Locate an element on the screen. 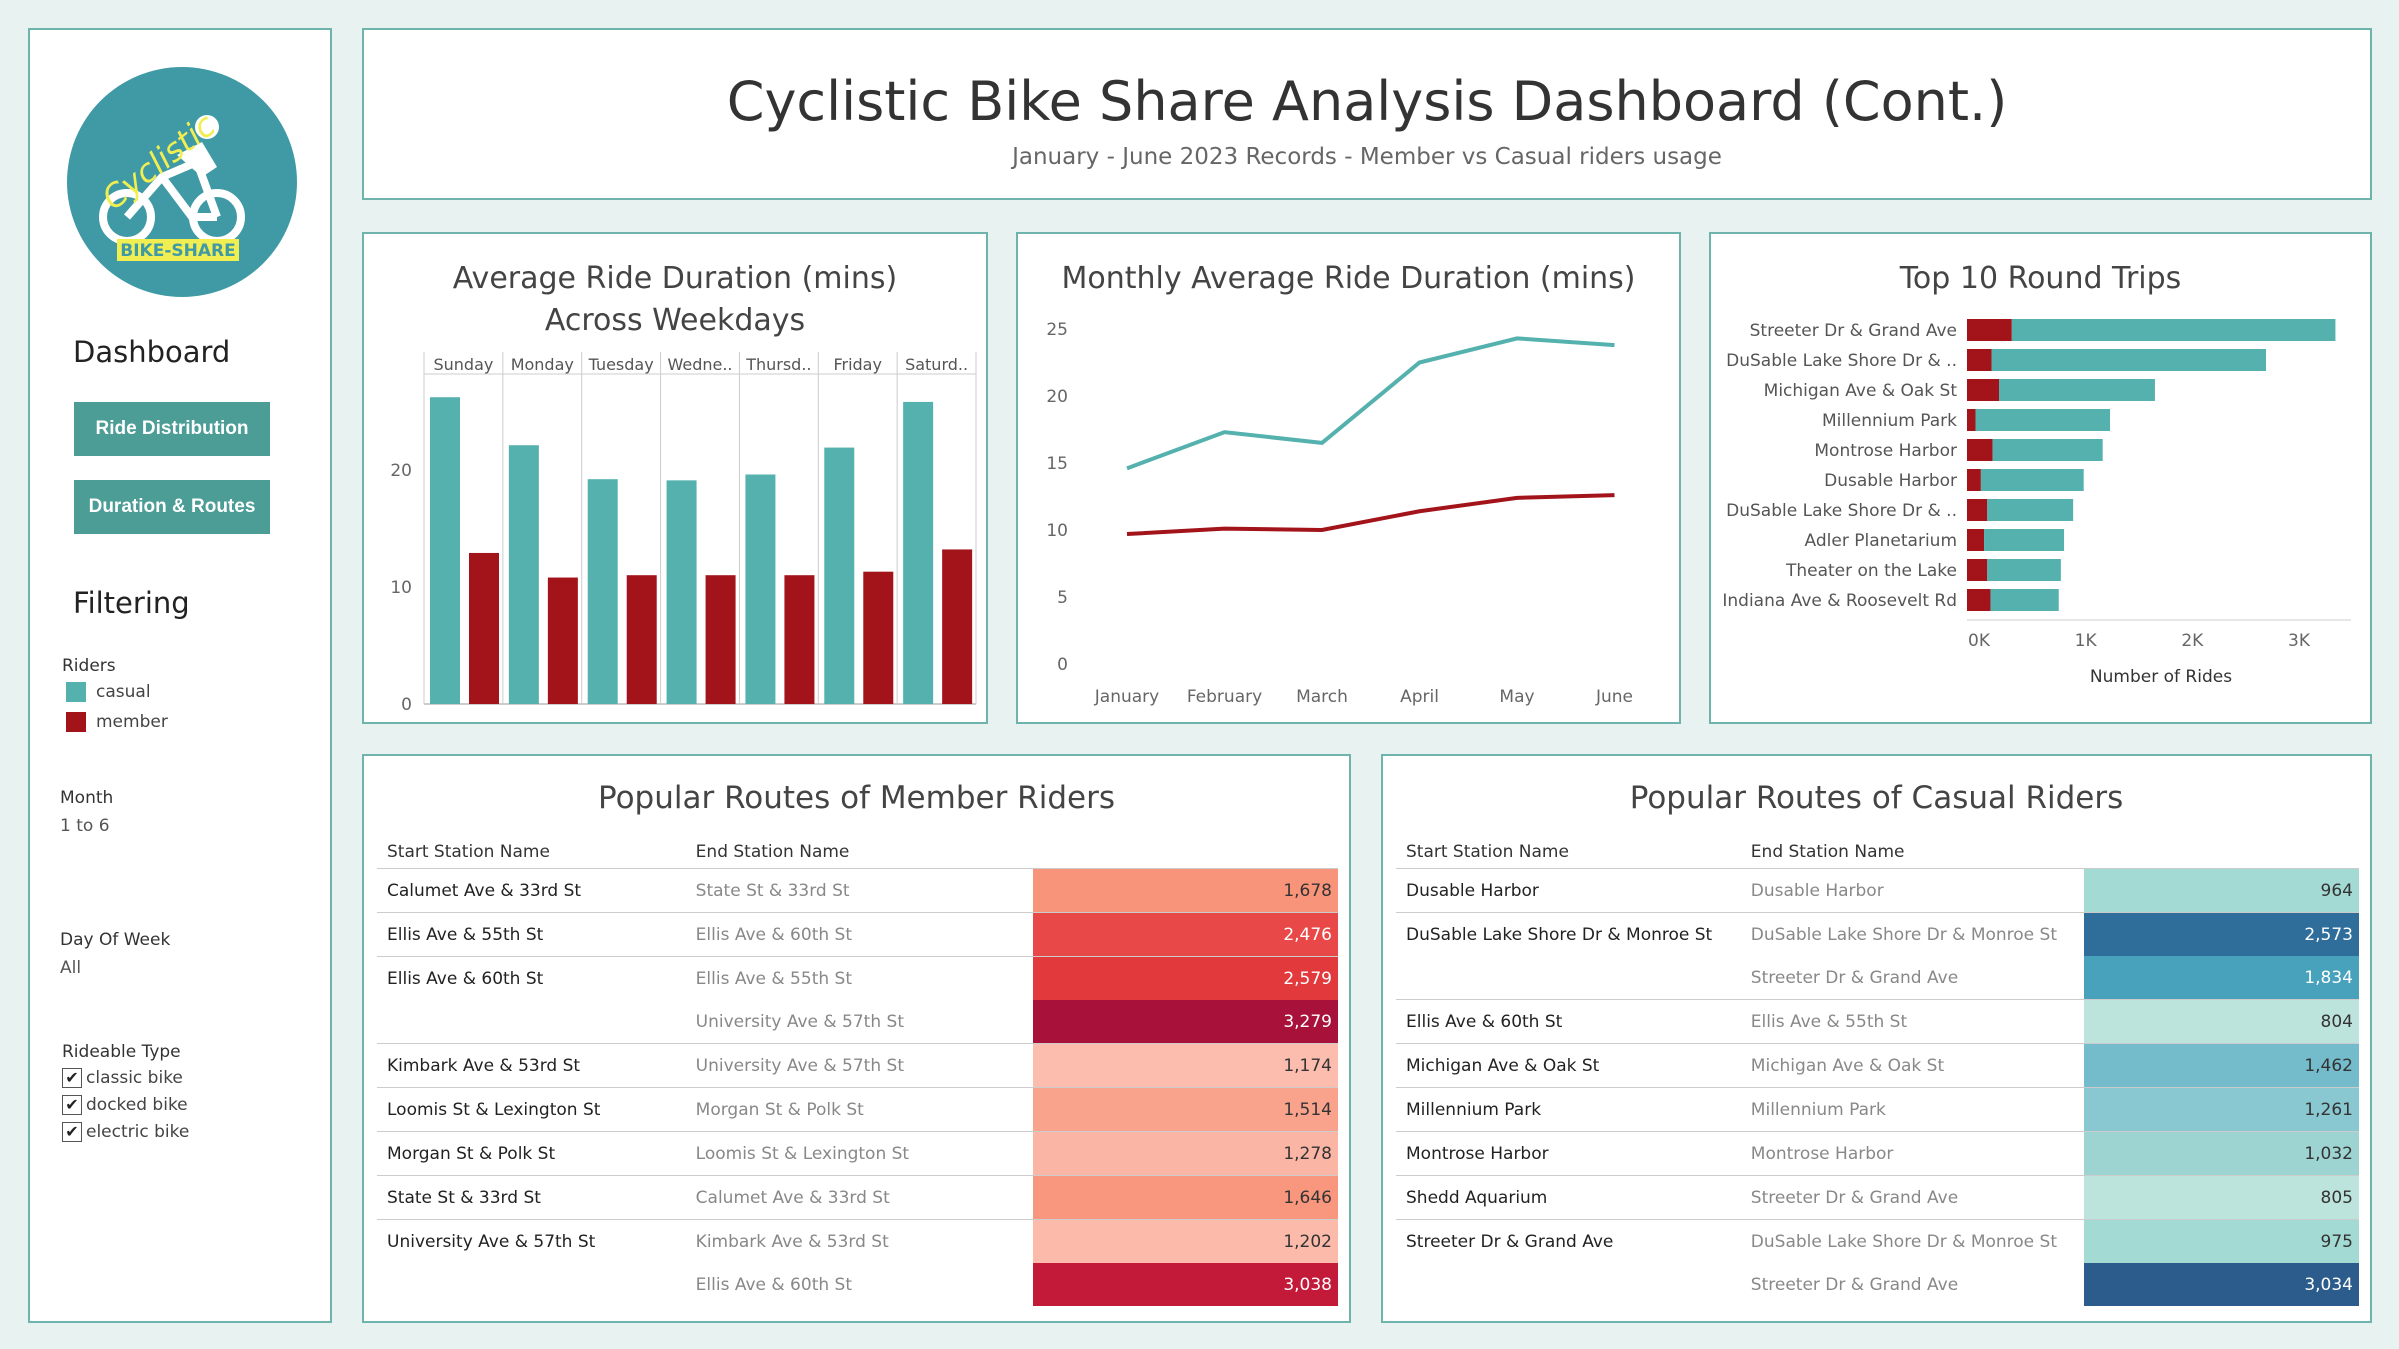 The height and width of the screenshot is (1349, 2399). end-station-cell: DuSable Lake Shore Dr & Monroe St is located at coordinates (1912, 1241).